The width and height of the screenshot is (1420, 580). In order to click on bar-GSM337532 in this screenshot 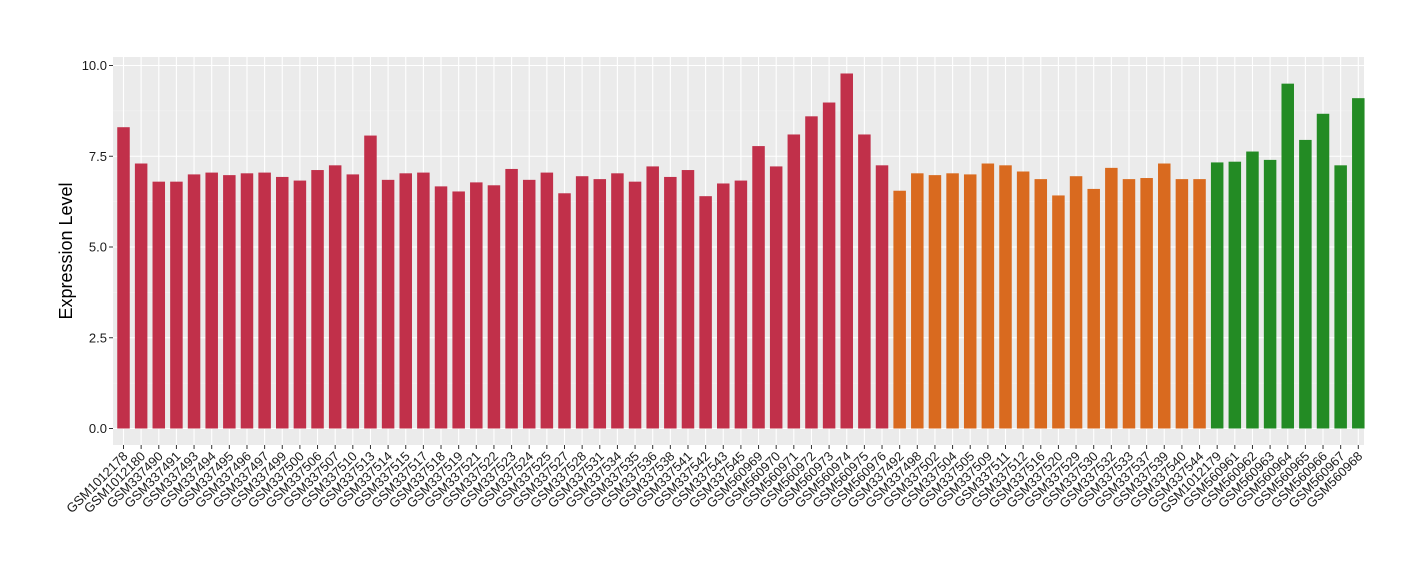, I will do `click(1111, 298)`.